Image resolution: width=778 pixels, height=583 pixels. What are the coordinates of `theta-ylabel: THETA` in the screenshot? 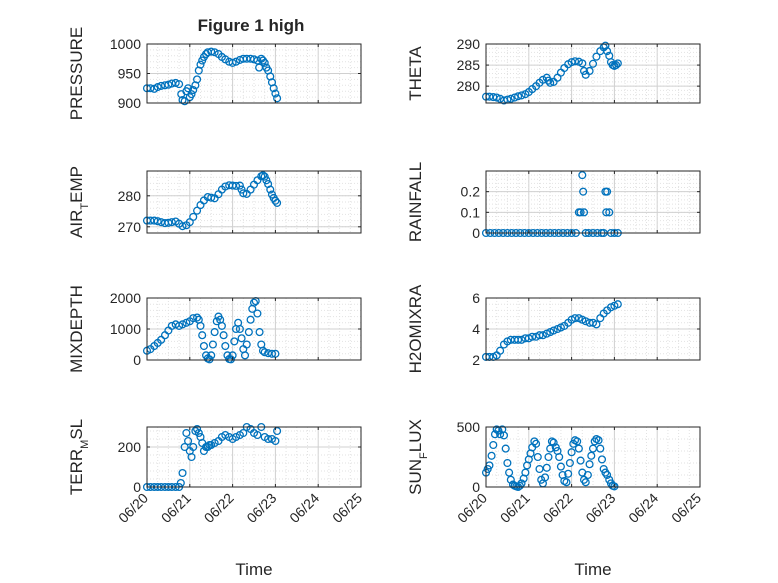 It's located at (415, 73).